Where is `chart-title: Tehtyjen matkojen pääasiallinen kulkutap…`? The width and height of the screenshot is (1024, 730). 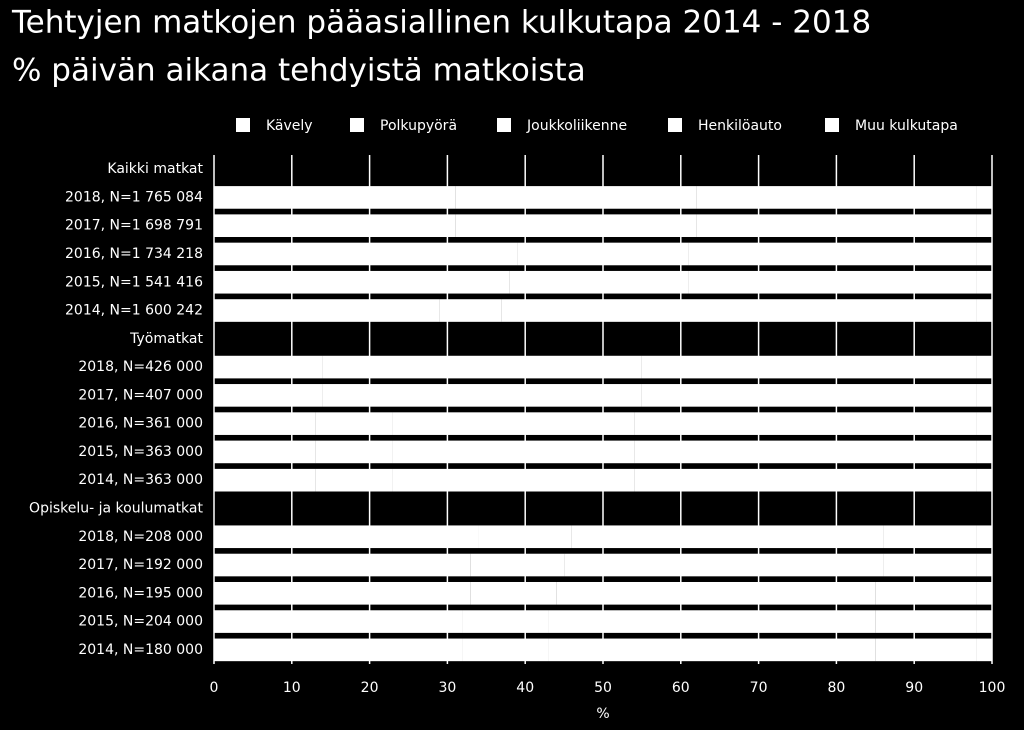 chart-title: Tehtyjen matkojen pääasiallinen kulkutap… is located at coordinates (441, 23).